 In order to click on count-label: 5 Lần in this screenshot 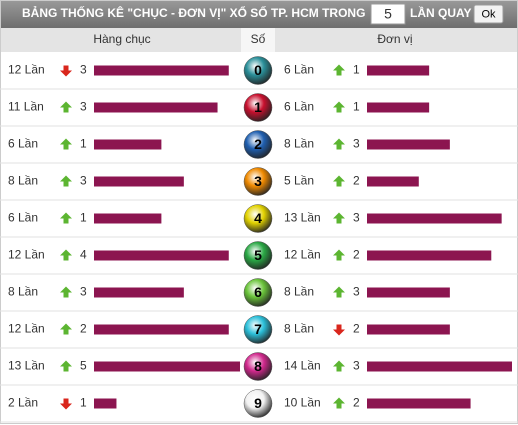, I will do `click(299, 181)`.